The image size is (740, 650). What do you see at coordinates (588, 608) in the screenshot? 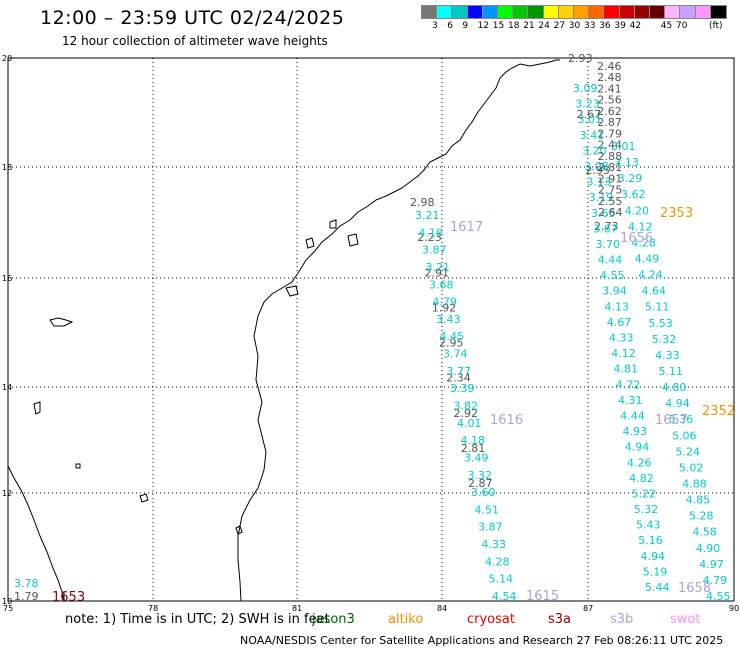
I see `lon-label: 87` at bounding box center [588, 608].